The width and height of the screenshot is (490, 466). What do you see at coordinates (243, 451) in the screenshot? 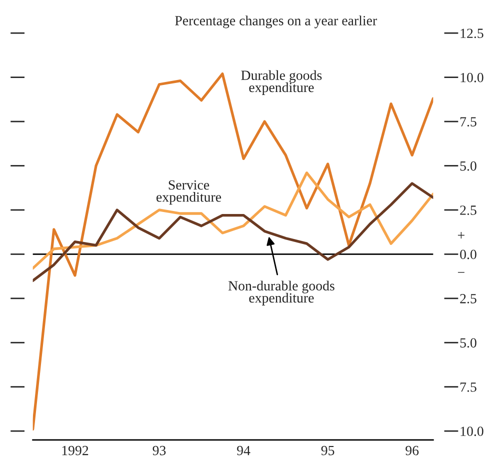
I see `x-tick-label: 94` at bounding box center [243, 451].